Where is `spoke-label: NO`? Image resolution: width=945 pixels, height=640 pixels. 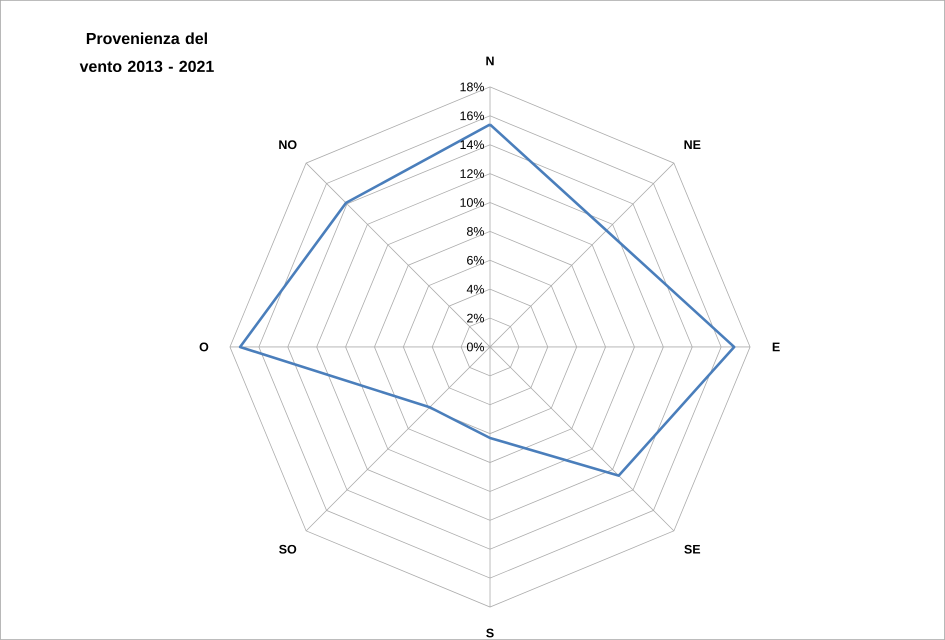
spoke-label: NO is located at coordinates (288, 145).